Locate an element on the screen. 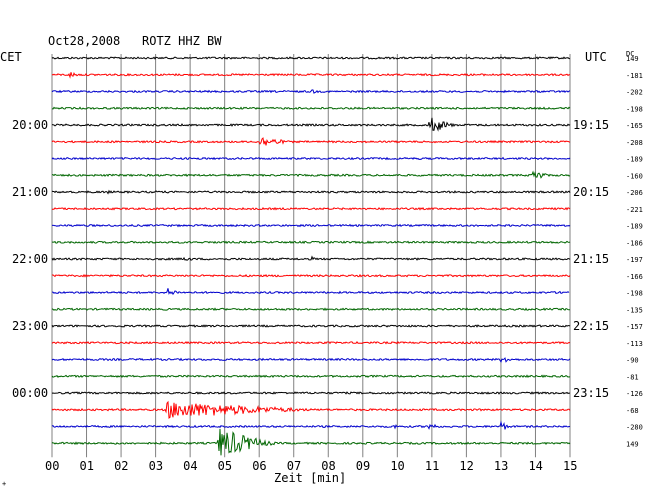  x-tick-09: 09 is located at coordinates (363, 466).